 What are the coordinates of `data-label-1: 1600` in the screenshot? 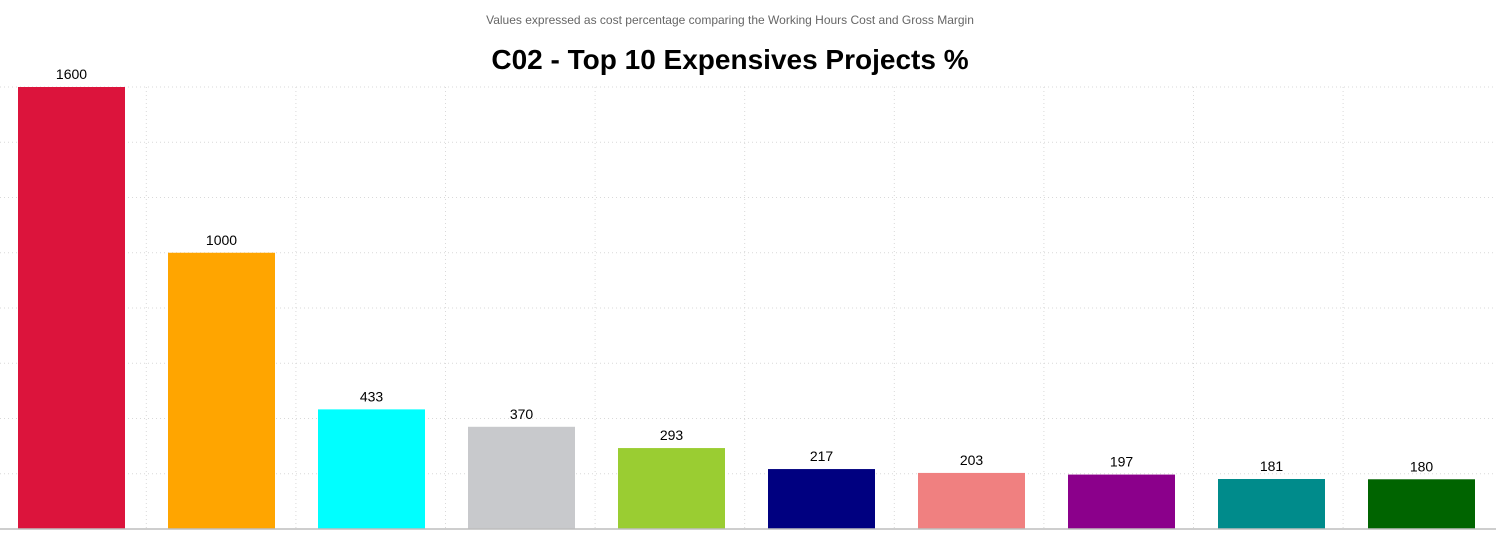 It's located at (71, 74).